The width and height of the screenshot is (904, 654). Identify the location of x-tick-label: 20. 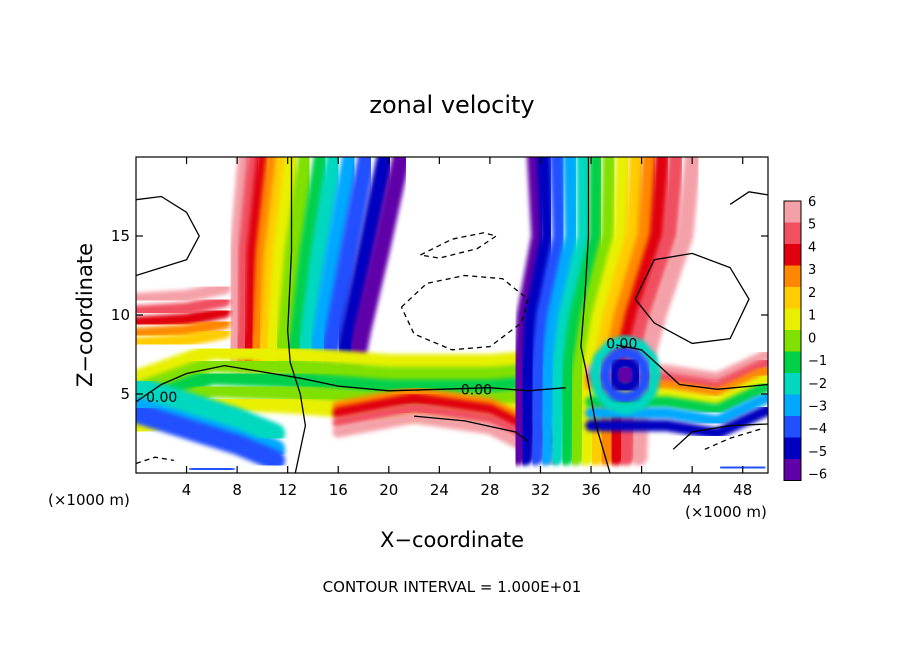
(388, 490).